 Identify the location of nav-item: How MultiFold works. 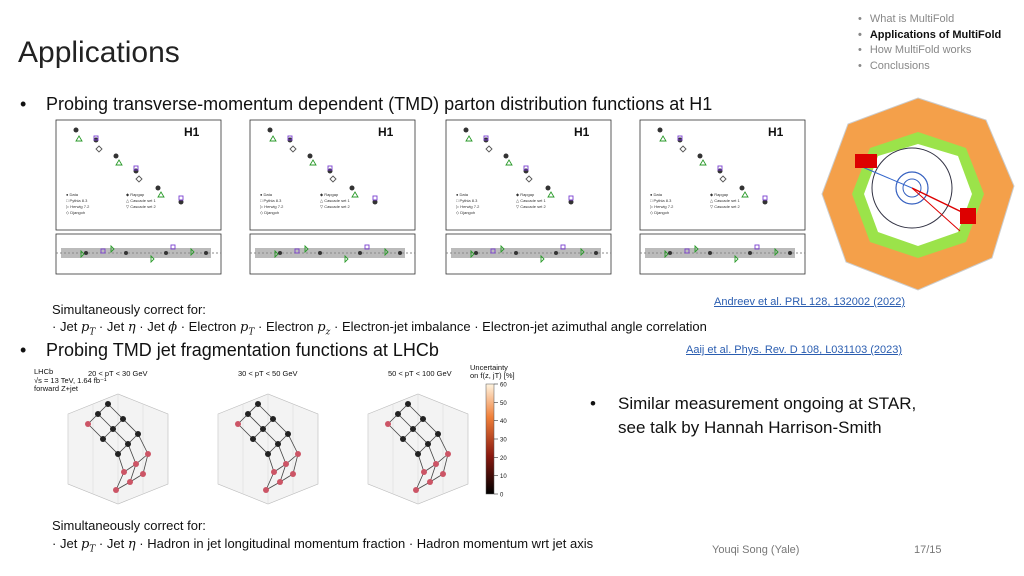
(929, 51).